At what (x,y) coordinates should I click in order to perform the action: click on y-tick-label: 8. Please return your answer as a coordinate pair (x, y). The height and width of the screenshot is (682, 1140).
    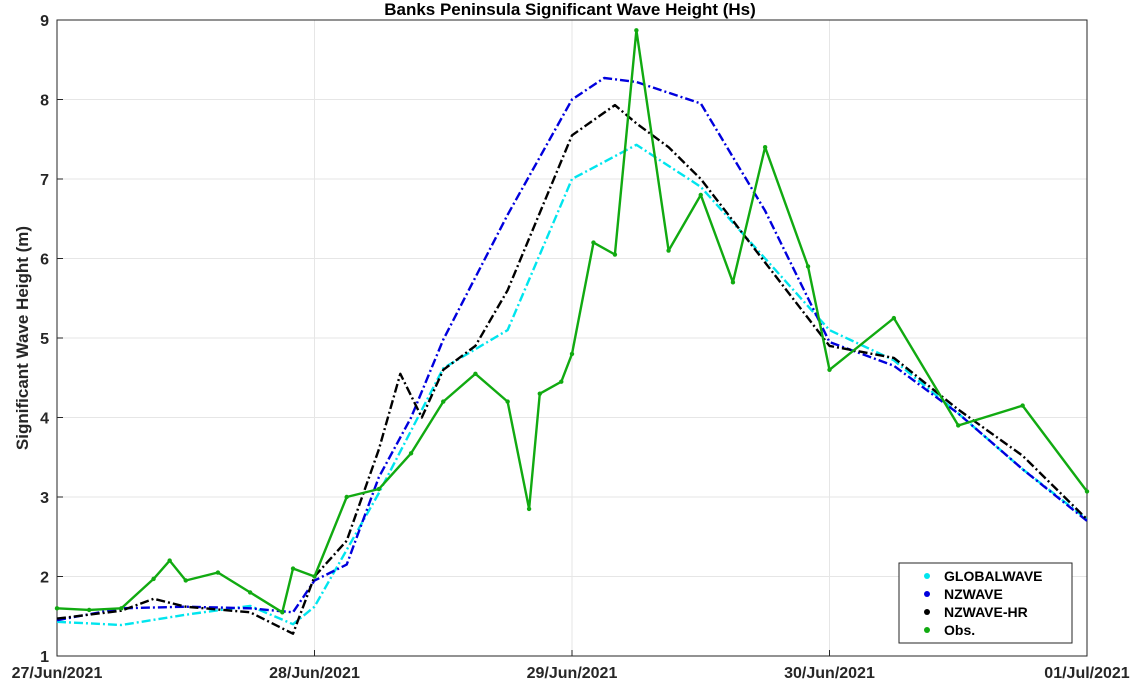
    Looking at the image, I should click on (44, 101).